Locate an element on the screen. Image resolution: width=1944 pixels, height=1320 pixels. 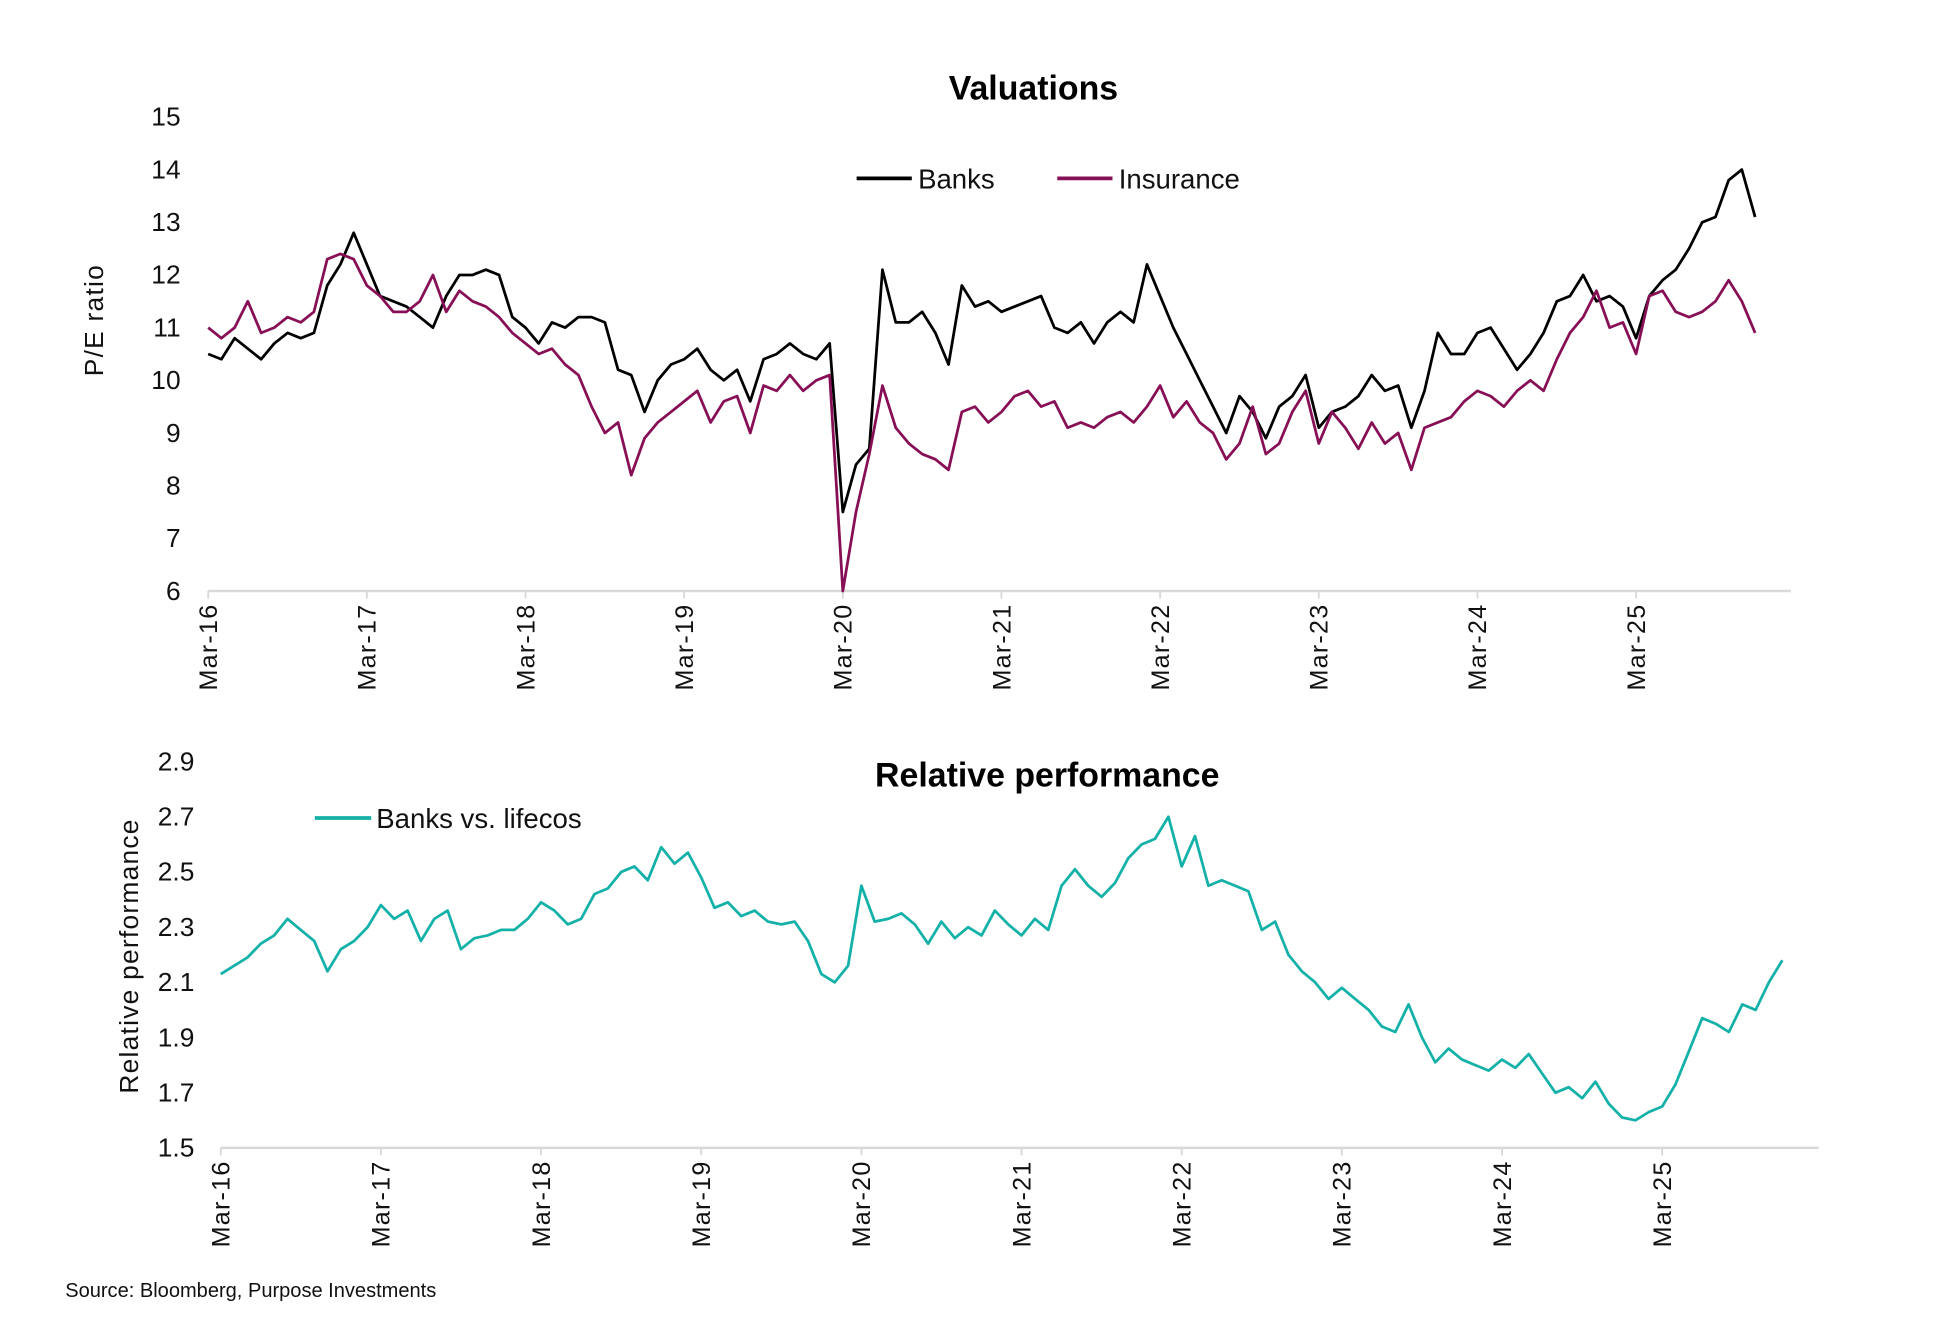
y-tick-label: 7 is located at coordinates (173, 538).